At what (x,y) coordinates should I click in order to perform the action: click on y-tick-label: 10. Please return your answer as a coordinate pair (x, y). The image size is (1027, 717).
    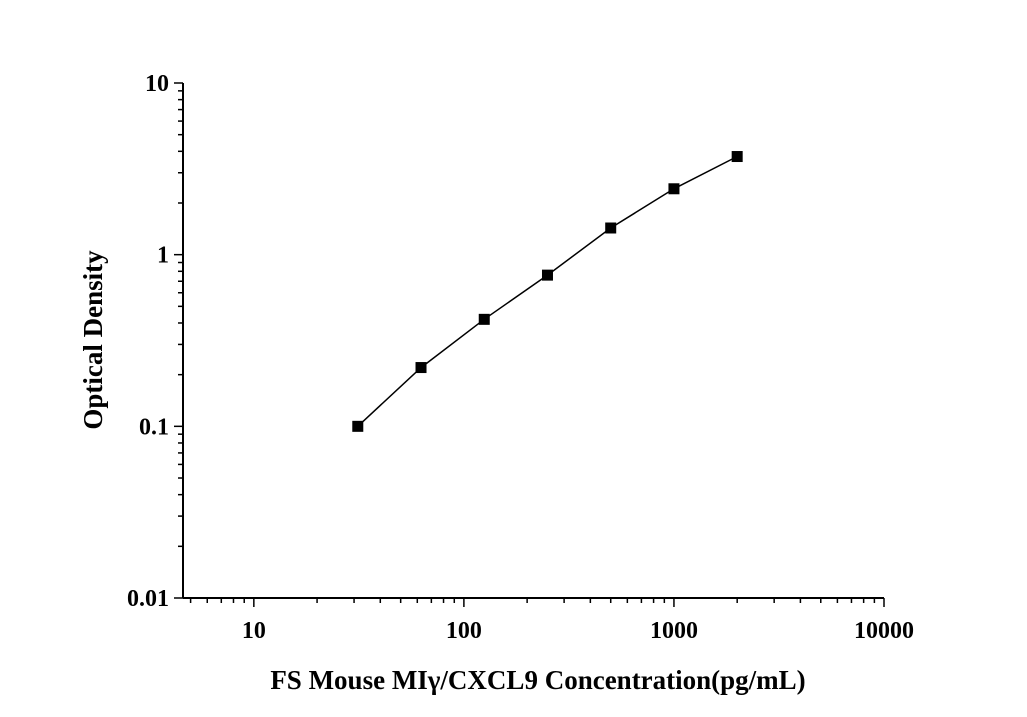
    Looking at the image, I should click on (157, 84).